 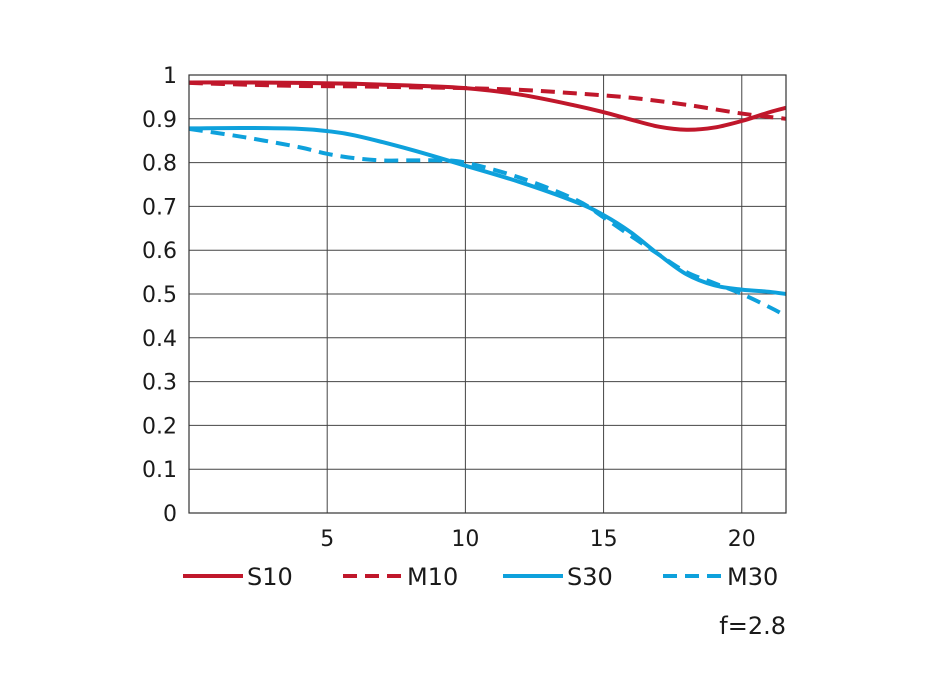 I want to click on y-tick-label: 1, so click(x=170, y=76).